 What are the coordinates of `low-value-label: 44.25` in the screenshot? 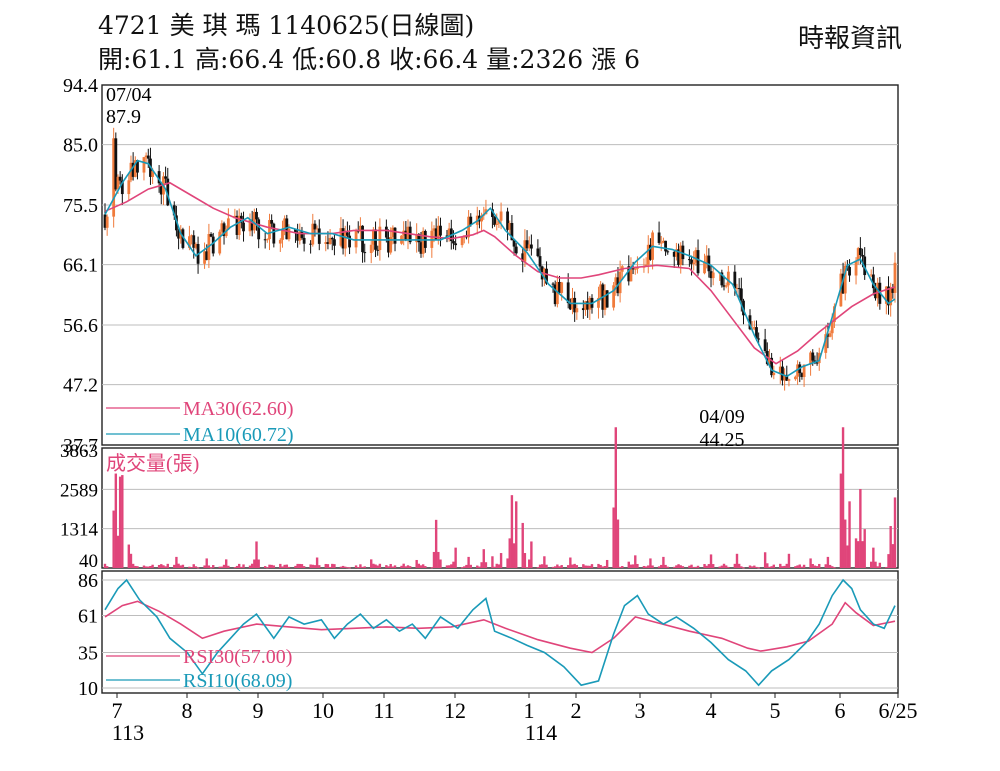 It's located at (722, 440).